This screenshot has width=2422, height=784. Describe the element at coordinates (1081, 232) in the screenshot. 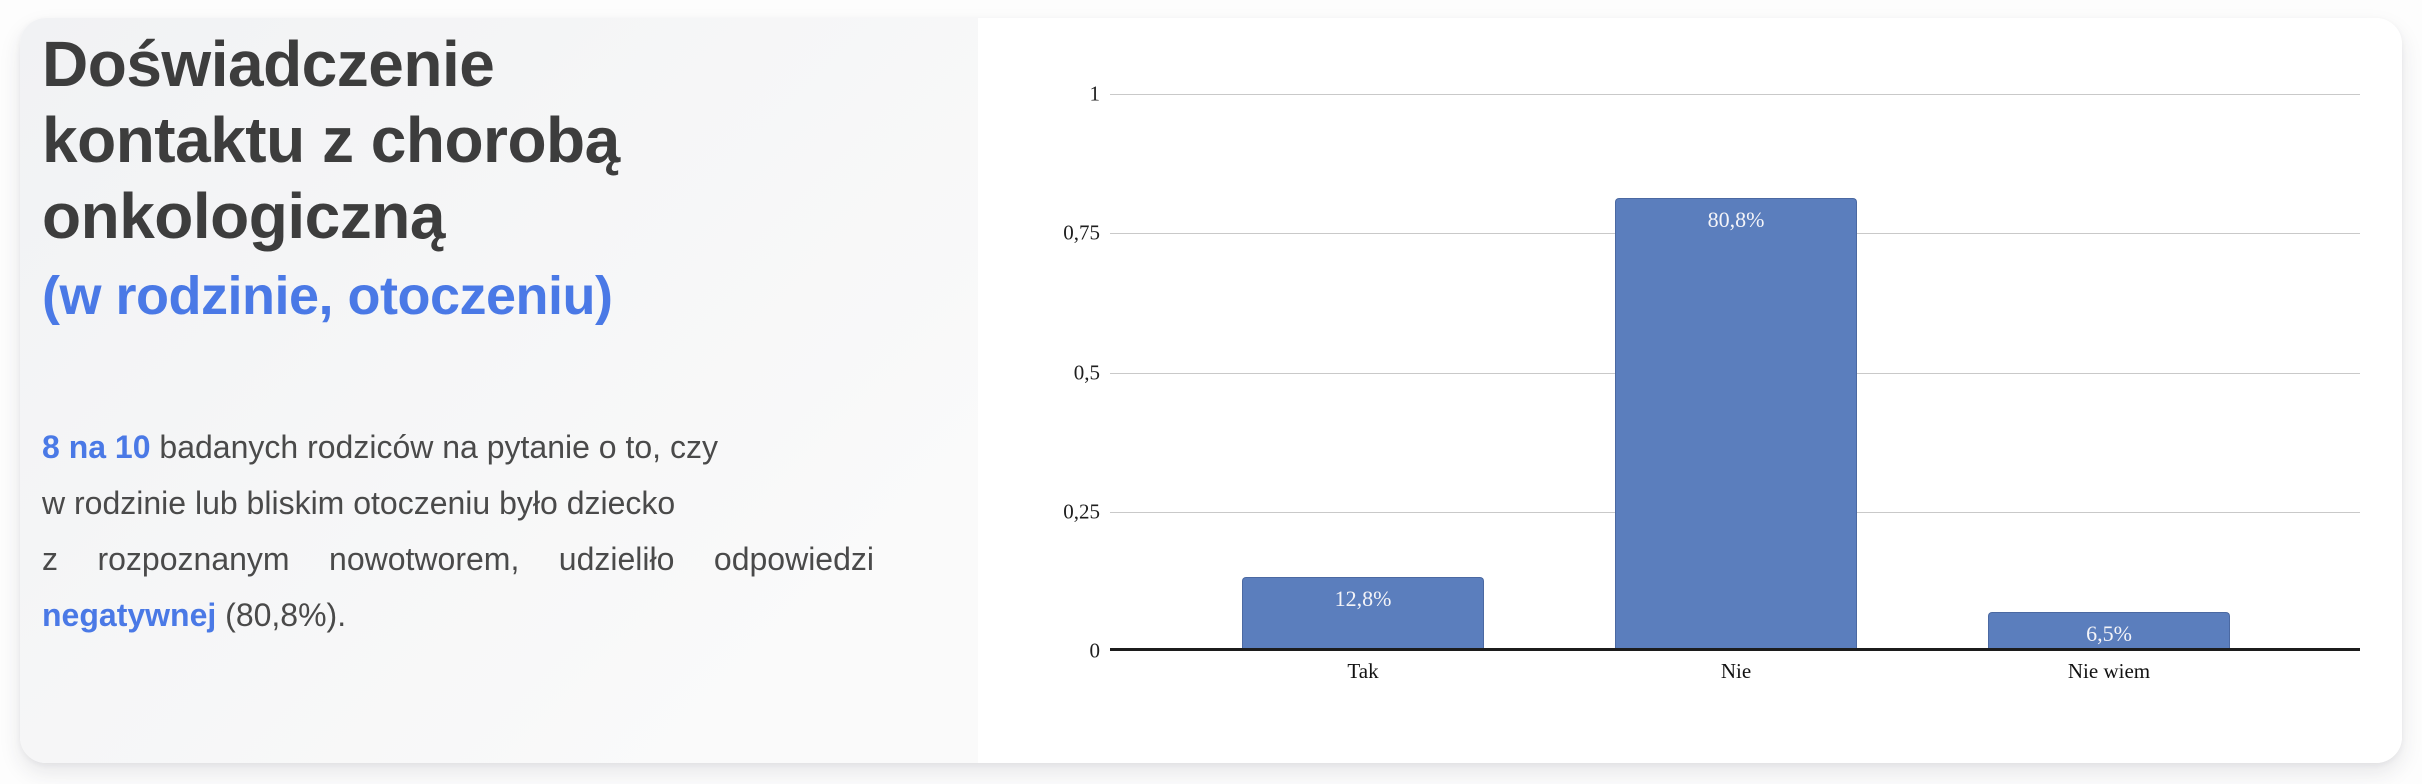

I see `y-tick-label-0-75: 0,75` at that location.